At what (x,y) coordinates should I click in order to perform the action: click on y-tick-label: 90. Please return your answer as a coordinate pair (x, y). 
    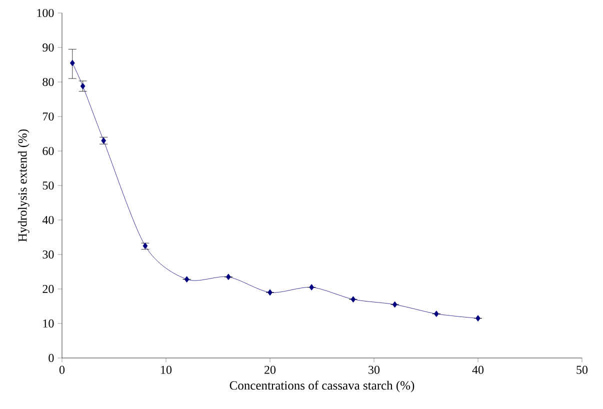
    Looking at the image, I should click on (48, 47).